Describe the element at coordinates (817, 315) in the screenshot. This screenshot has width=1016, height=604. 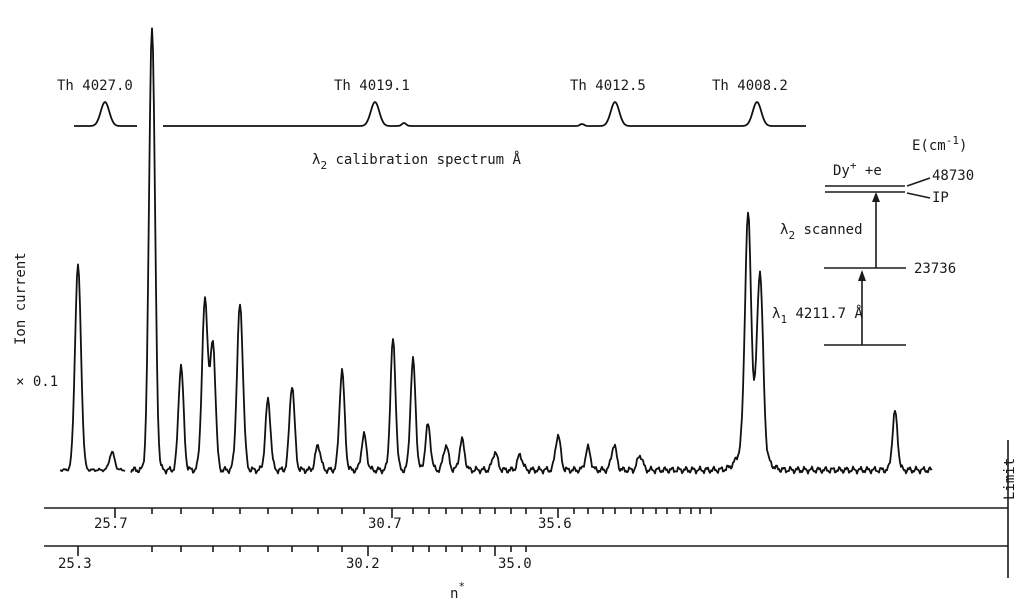
I see `lambda1-label: λ1 4211.7 Å` at that location.